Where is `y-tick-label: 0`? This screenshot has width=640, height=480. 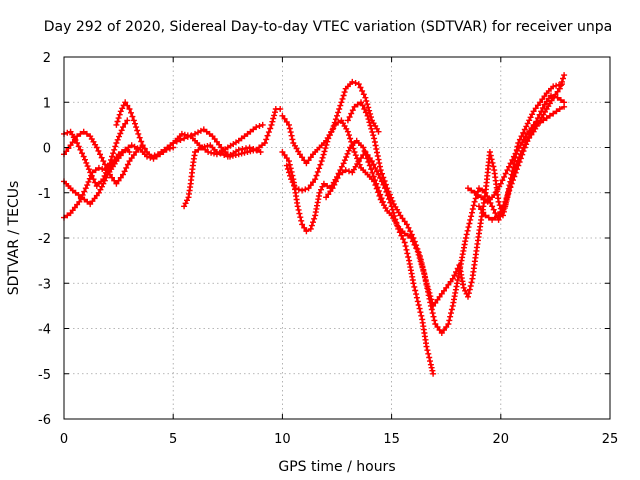
y-tick-label: 0 is located at coordinates (47, 149).